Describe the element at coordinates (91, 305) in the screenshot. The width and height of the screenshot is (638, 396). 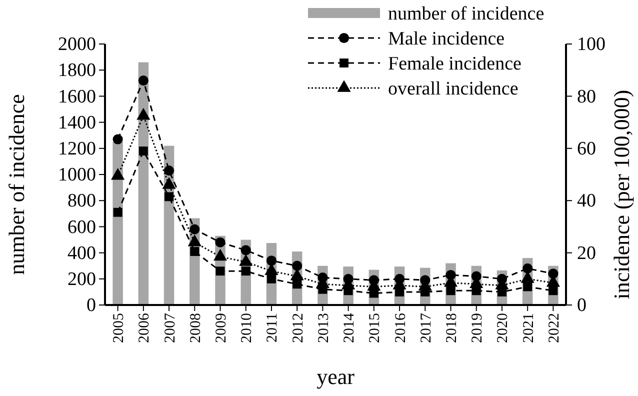
I see `y-tick-label: 0` at that location.